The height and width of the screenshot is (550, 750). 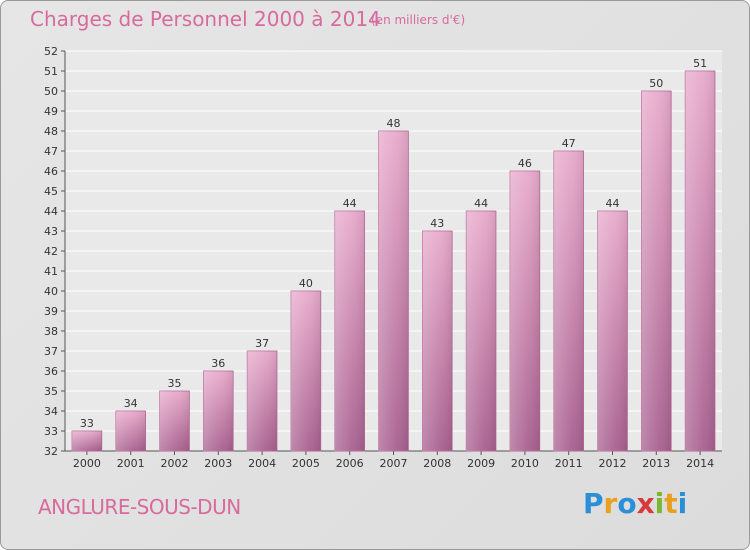 What do you see at coordinates (131, 463) in the screenshot?
I see `x-tick-label-2001: 2001` at bounding box center [131, 463].